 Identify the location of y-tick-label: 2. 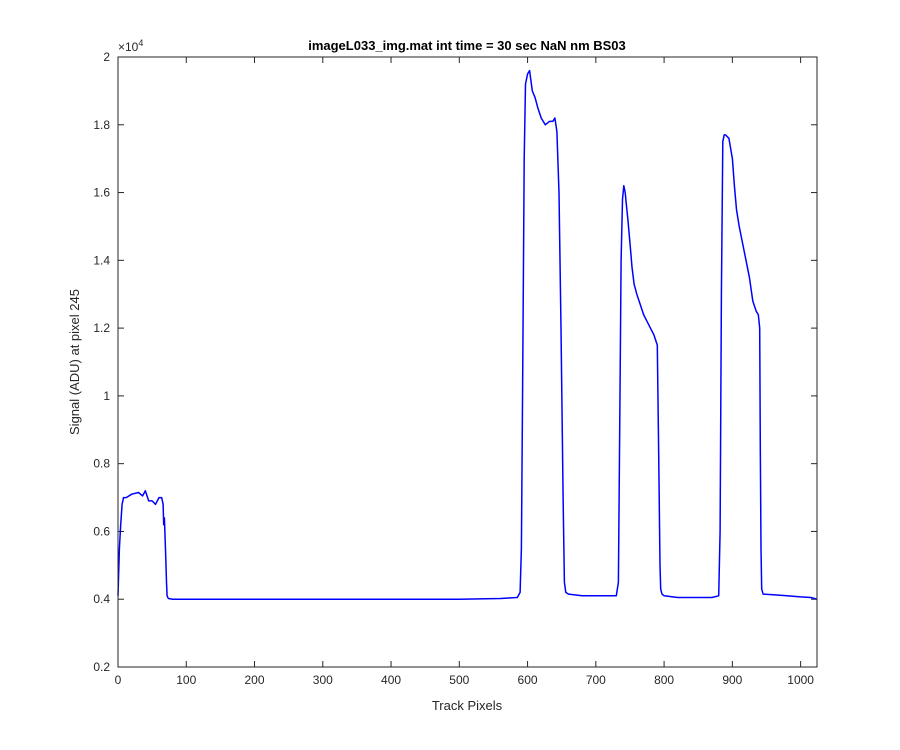
(106, 57).